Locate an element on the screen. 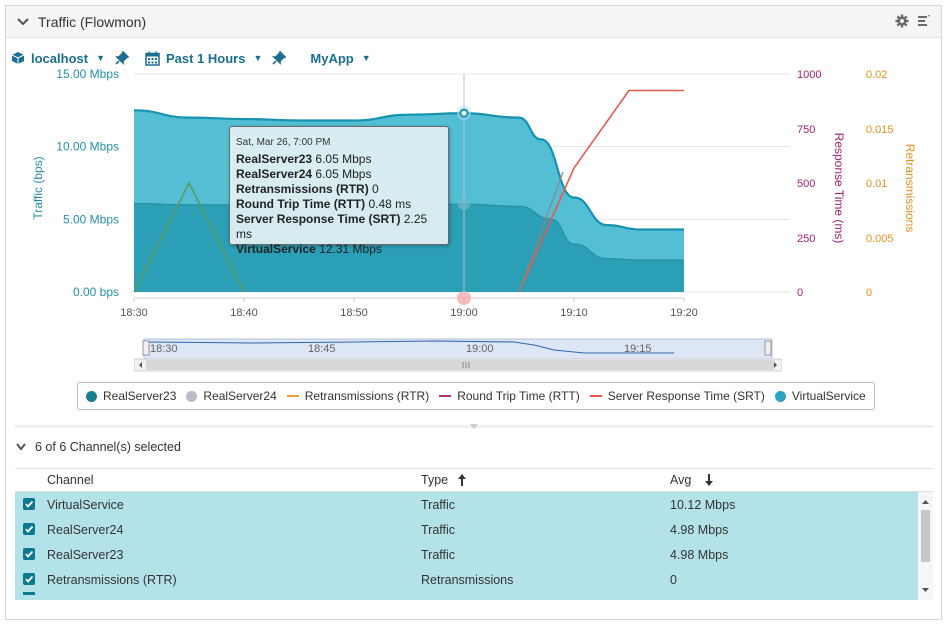  gear-icon is located at coordinates (902, 21).